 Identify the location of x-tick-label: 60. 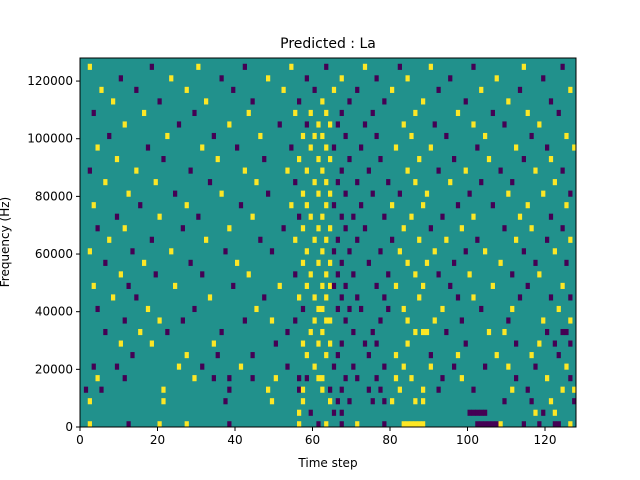
(312, 440).